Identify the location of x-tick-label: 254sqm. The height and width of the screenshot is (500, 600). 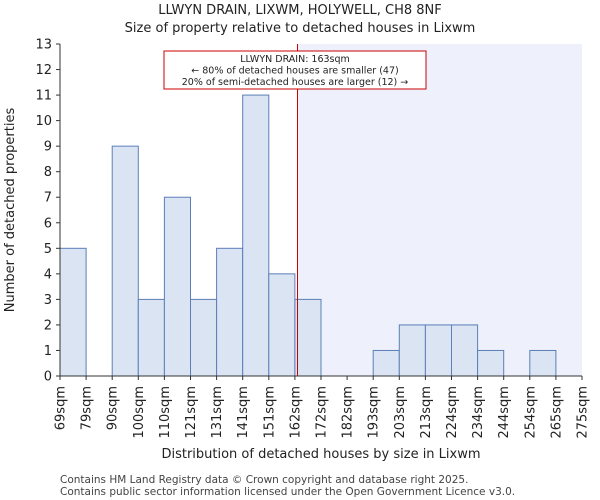
(530, 412).